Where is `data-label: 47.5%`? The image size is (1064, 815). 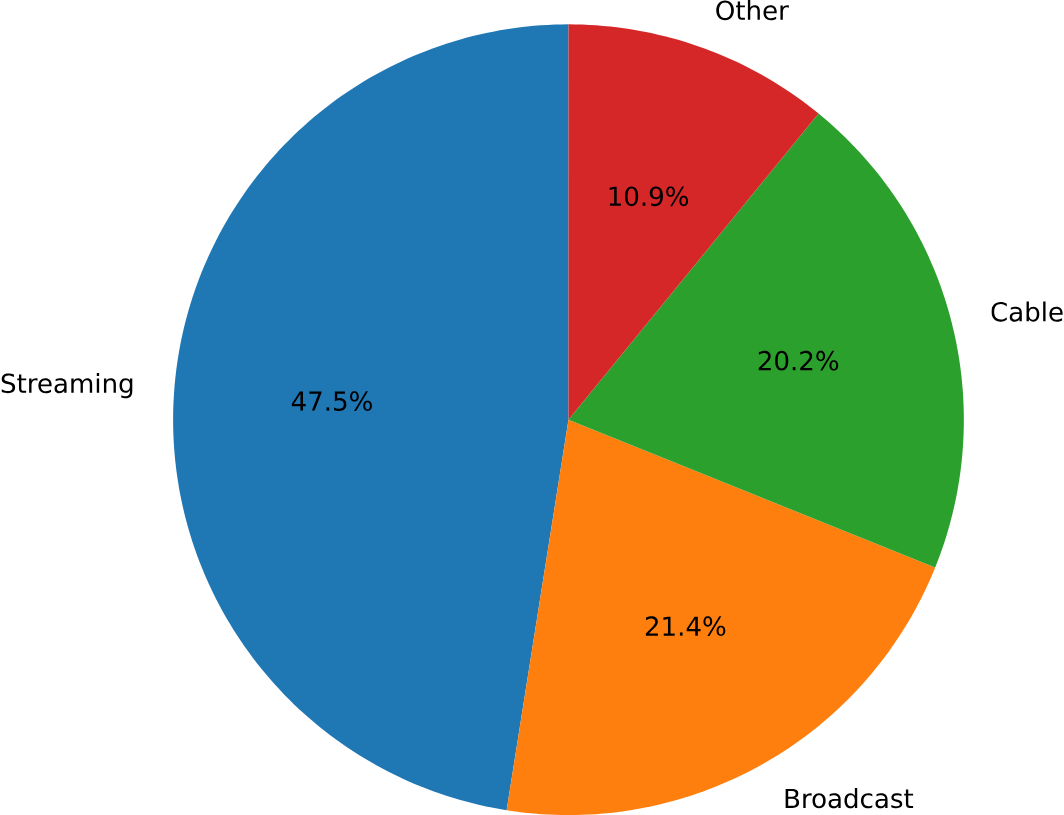 data-label: 47.5% is located at coordinates (331, 401).